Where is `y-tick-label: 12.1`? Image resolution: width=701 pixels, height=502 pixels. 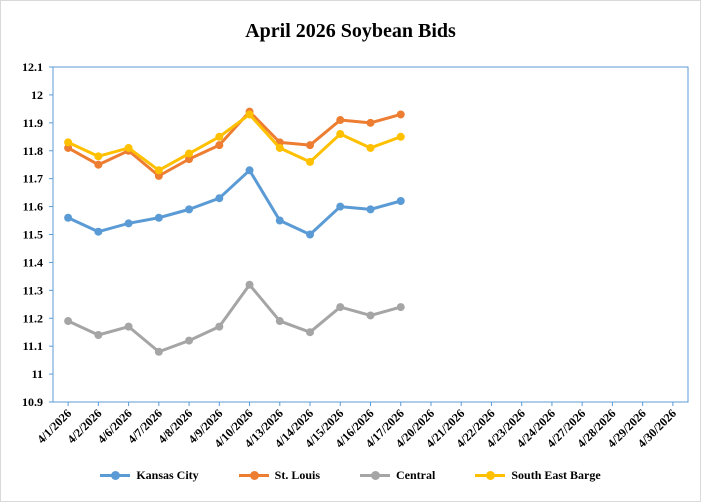
y-tick-label: 12.1 is located at coordinates (32, 67).